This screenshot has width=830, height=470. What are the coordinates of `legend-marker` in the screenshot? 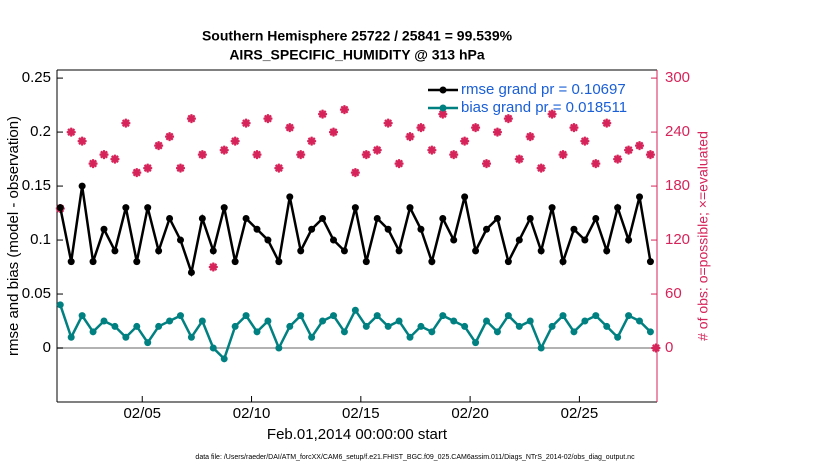 It's located at (443, 108).